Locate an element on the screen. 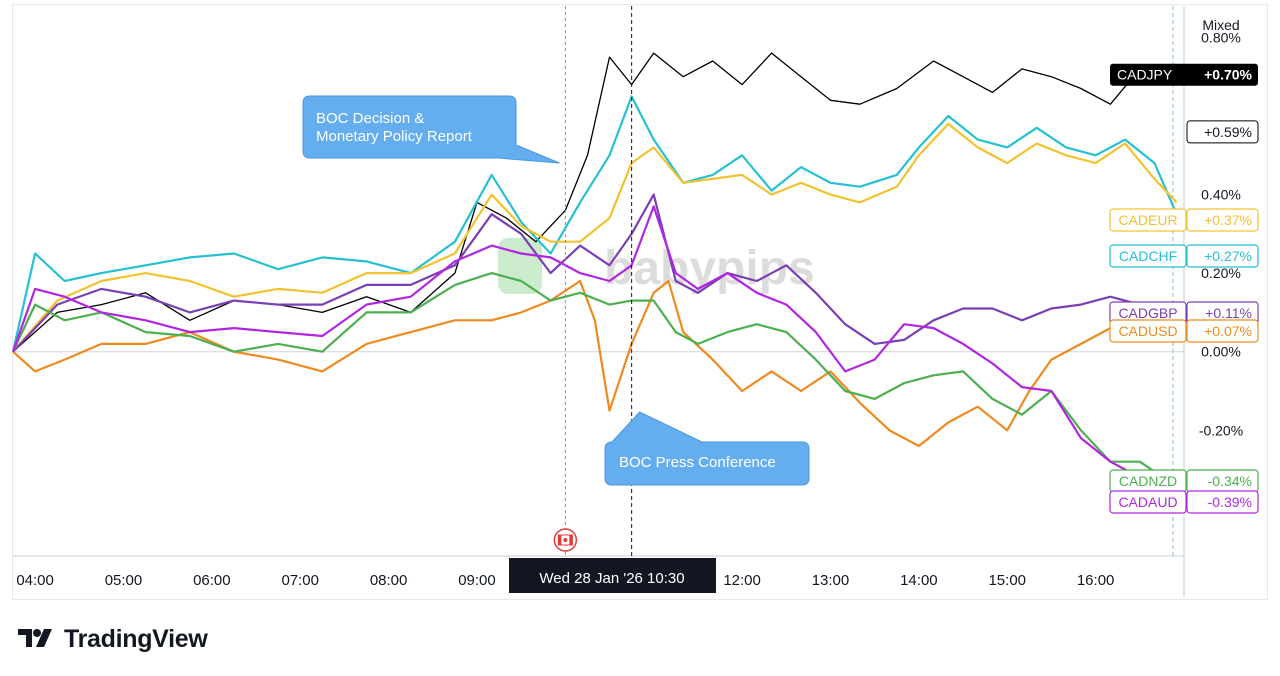 The width and height of the screenshot is (1280, 676). crosshair-box is located at coordinates (612, 575).